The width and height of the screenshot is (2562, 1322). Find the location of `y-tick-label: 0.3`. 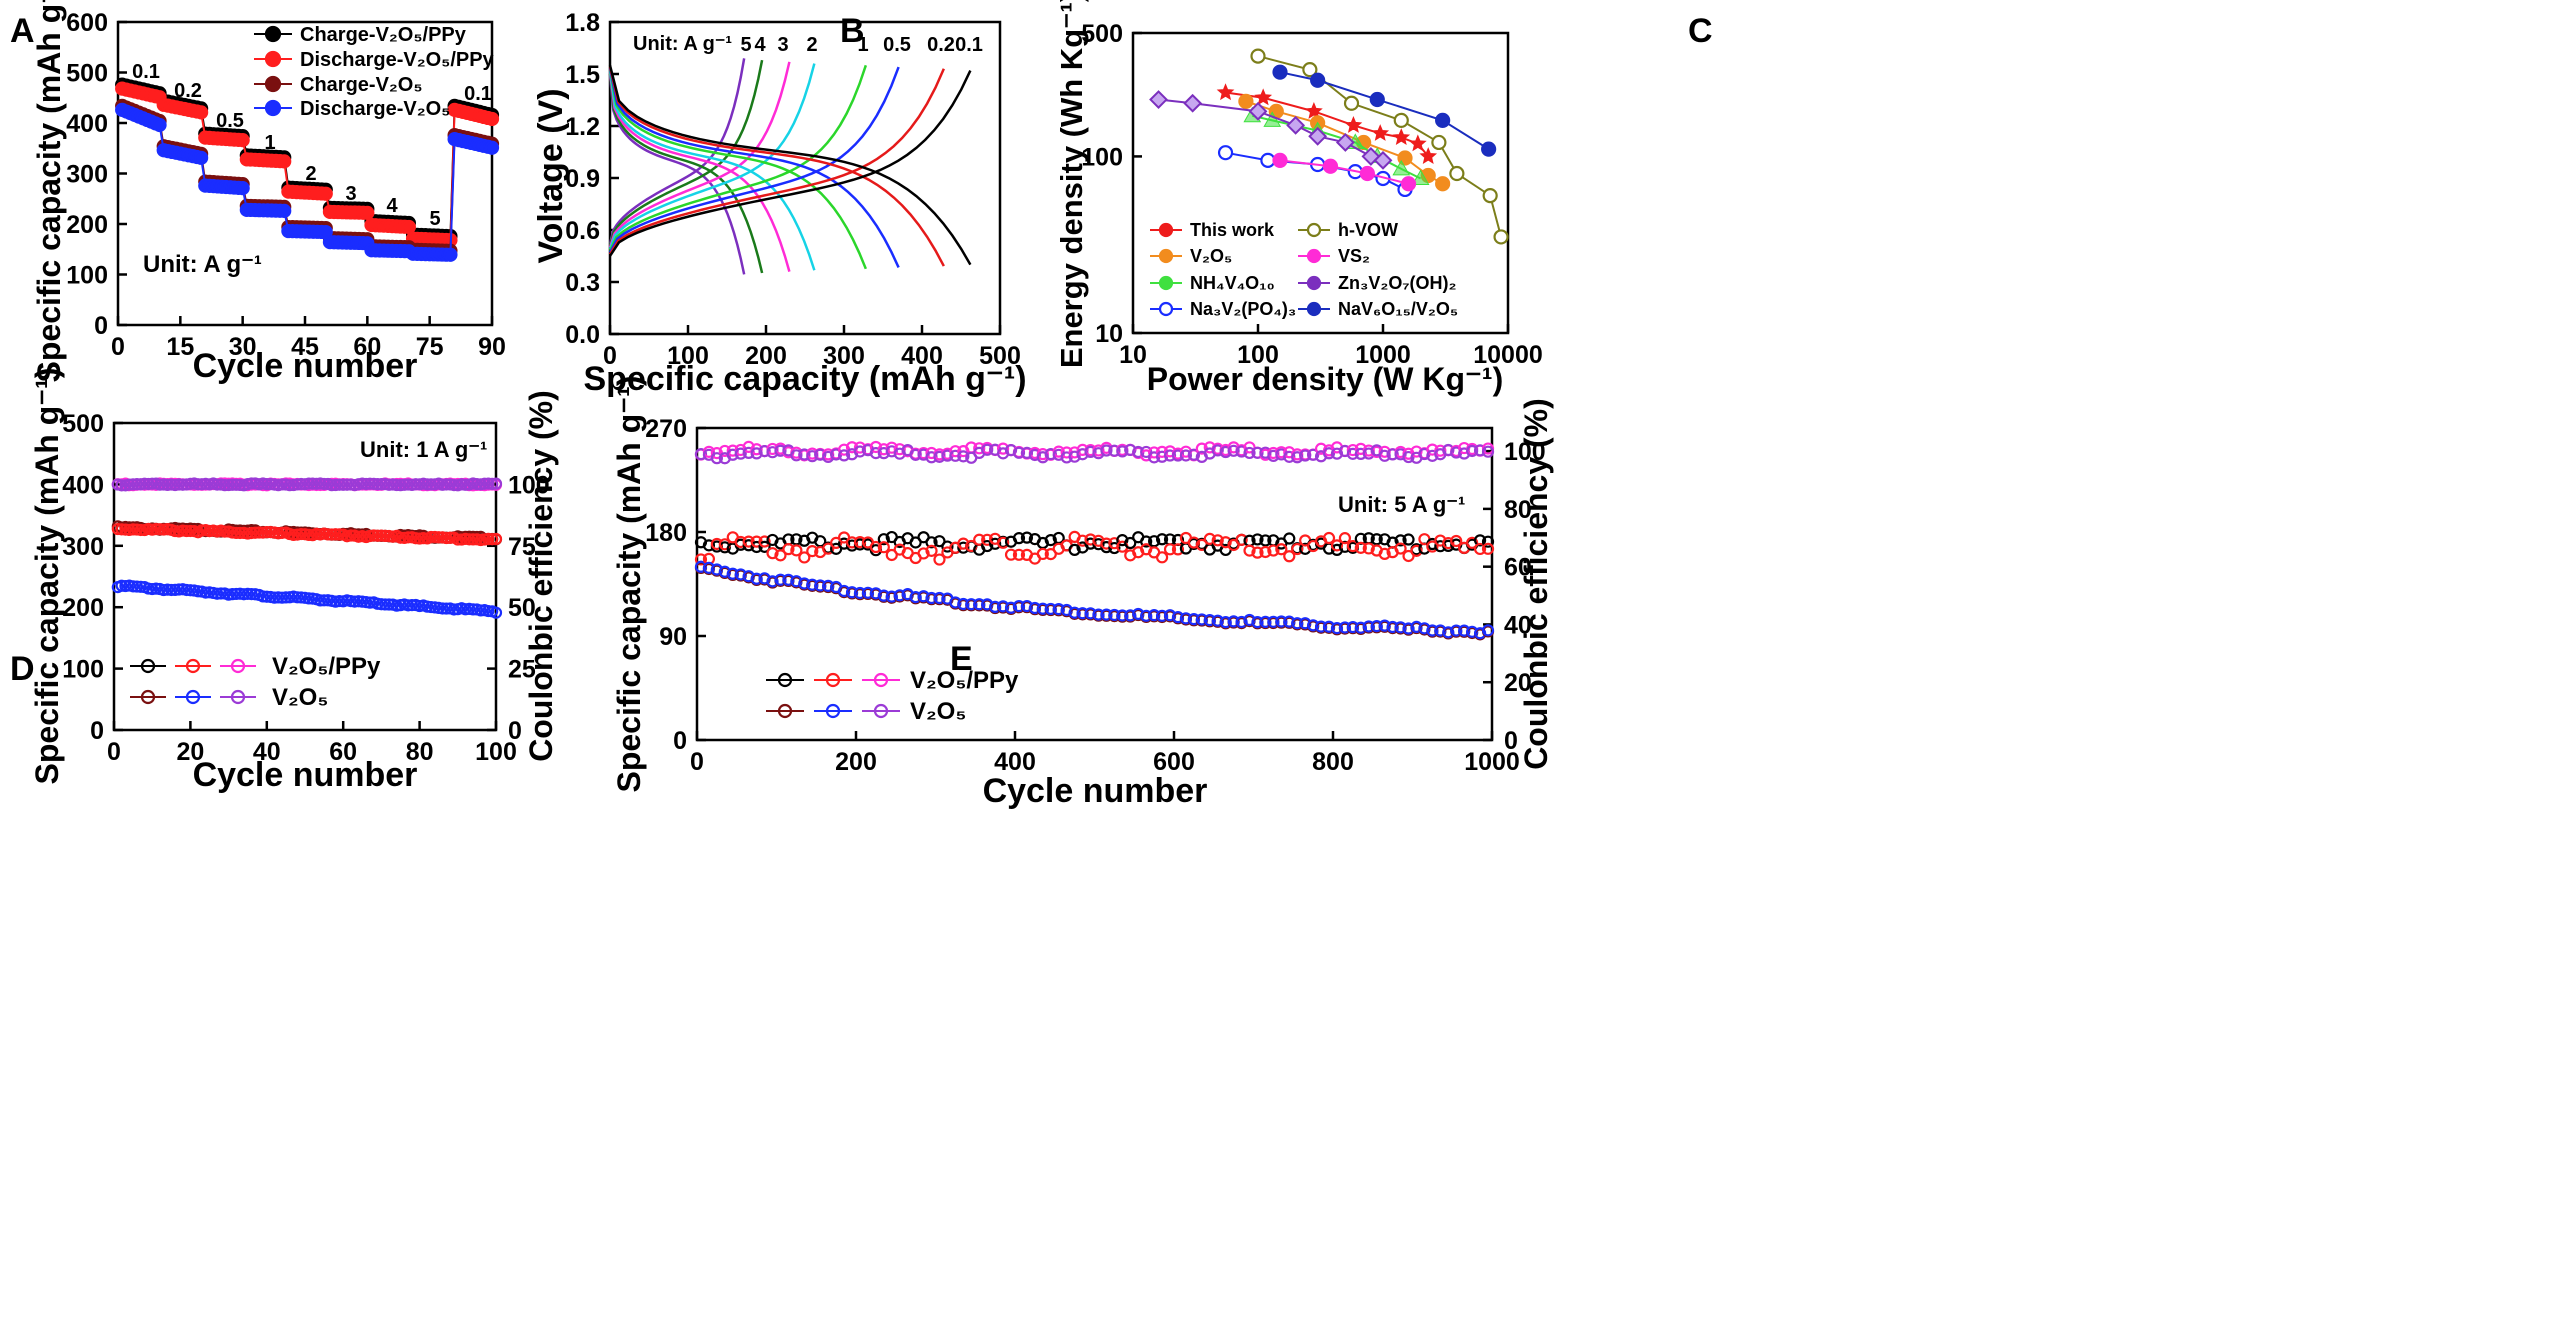

y-tick-label: 0.3 is located at coordinates (582, 283).